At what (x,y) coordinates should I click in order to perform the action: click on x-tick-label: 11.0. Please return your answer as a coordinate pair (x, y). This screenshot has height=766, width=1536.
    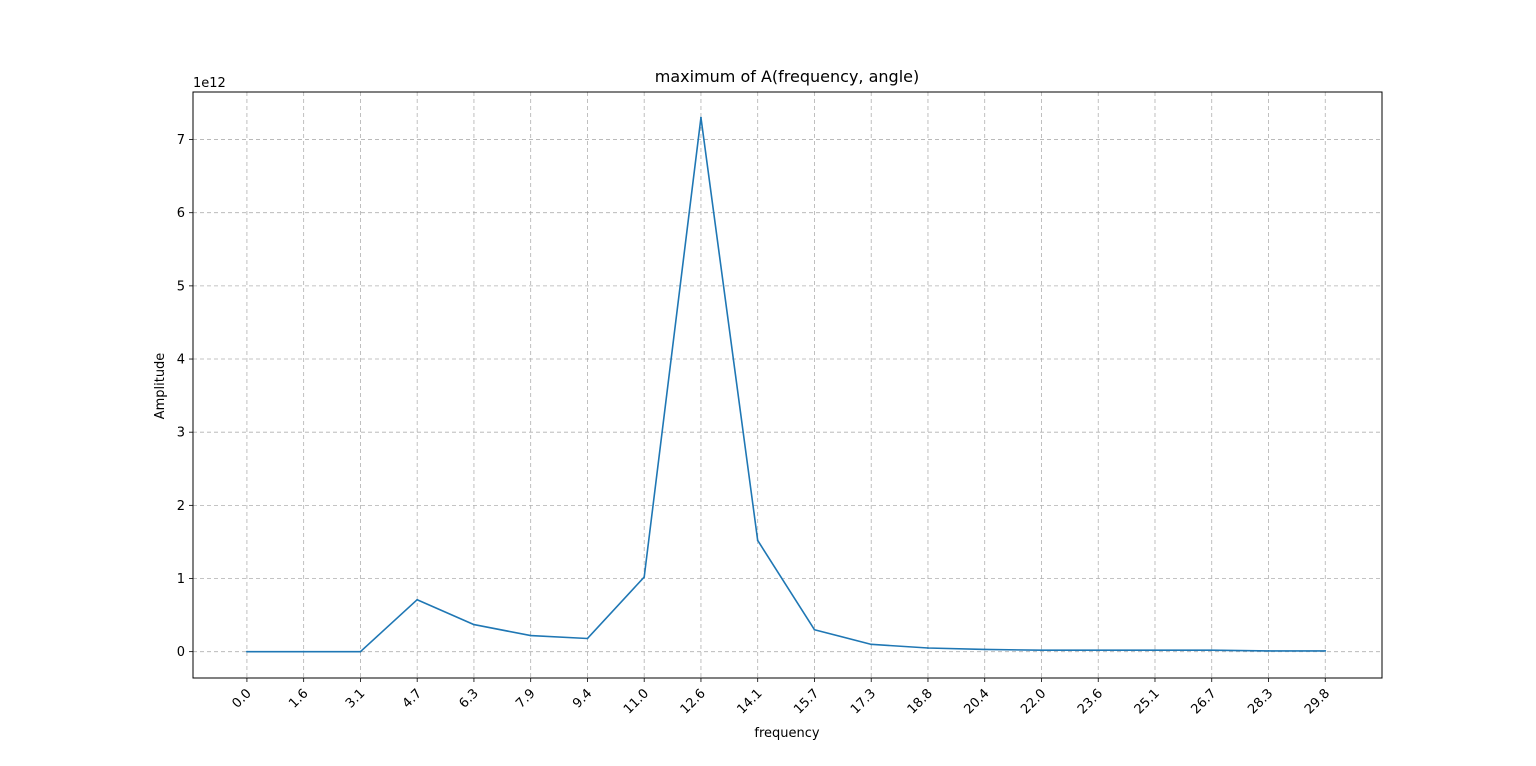
    Looking at the image, I should click on (636, 701).